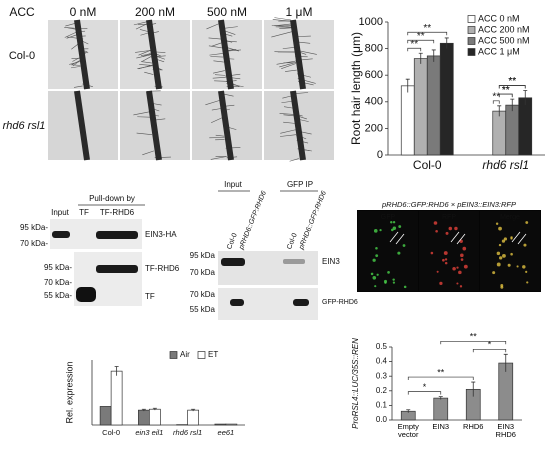  Describe the element at coordinates (427, 165) in the screenshot. I see `x-tick-label: Col-0` at that location.